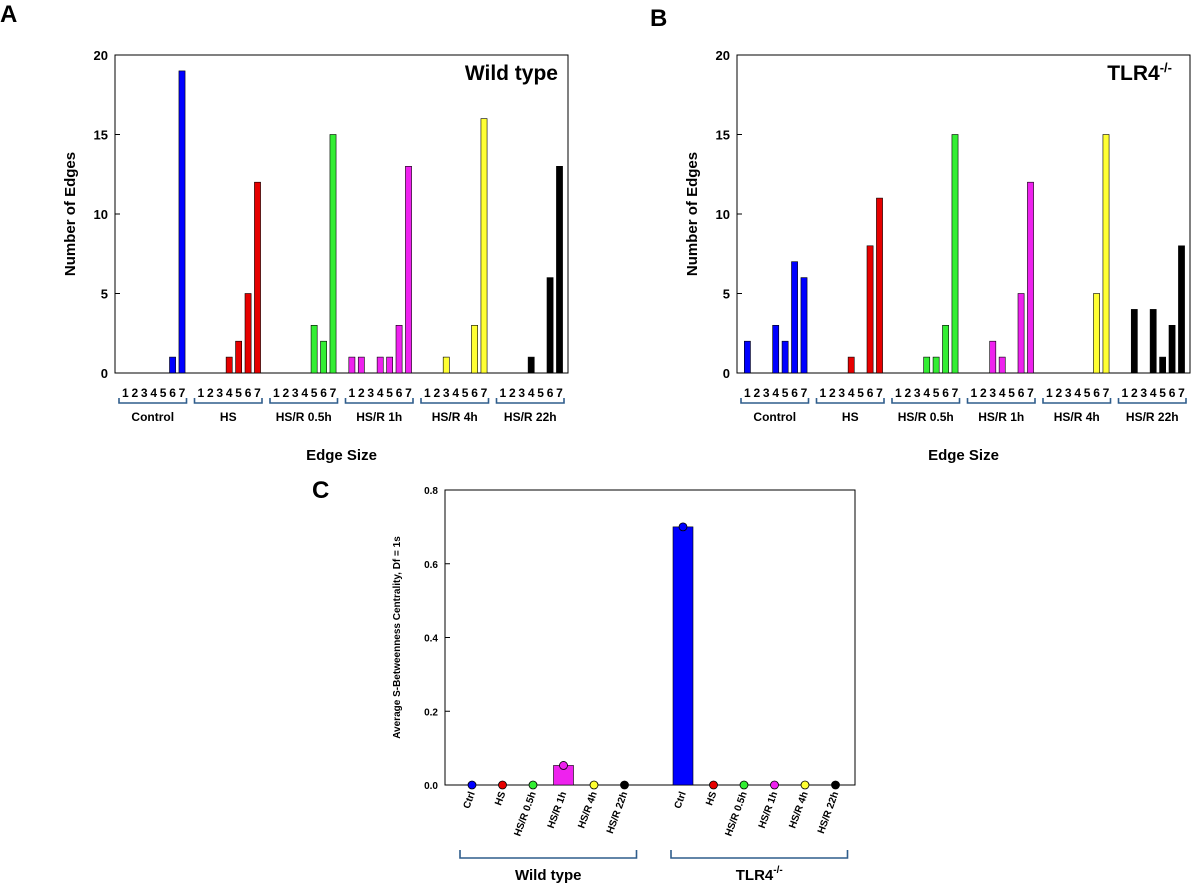  What do you see at coordinates (101, 55) in the screenshot?
I see `y-tick-label: 20` at bounding box center [101, 55].